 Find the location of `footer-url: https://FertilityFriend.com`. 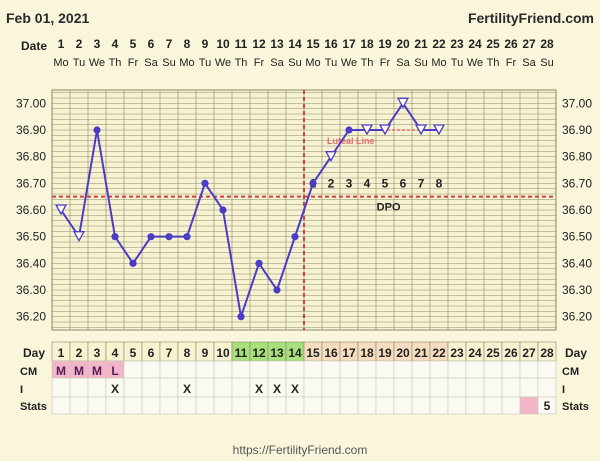

footer-url: https://FertilityFriend.com is located at coordinates (300, 450).